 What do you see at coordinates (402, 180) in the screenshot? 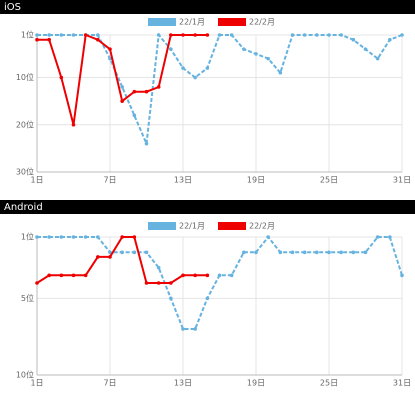
I see `x-tick-label: 31日` at bounding box center [402, 180].